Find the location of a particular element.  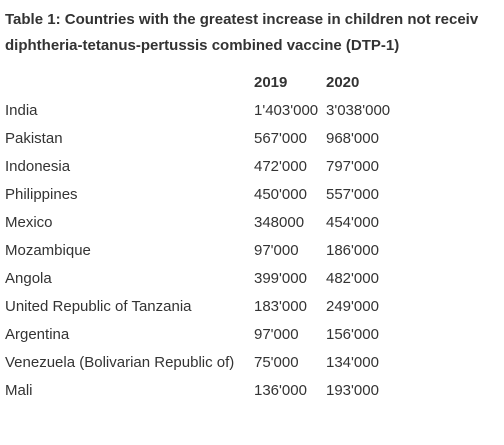

value-cell: 3'038'000 is located at coordinates (358, 110).